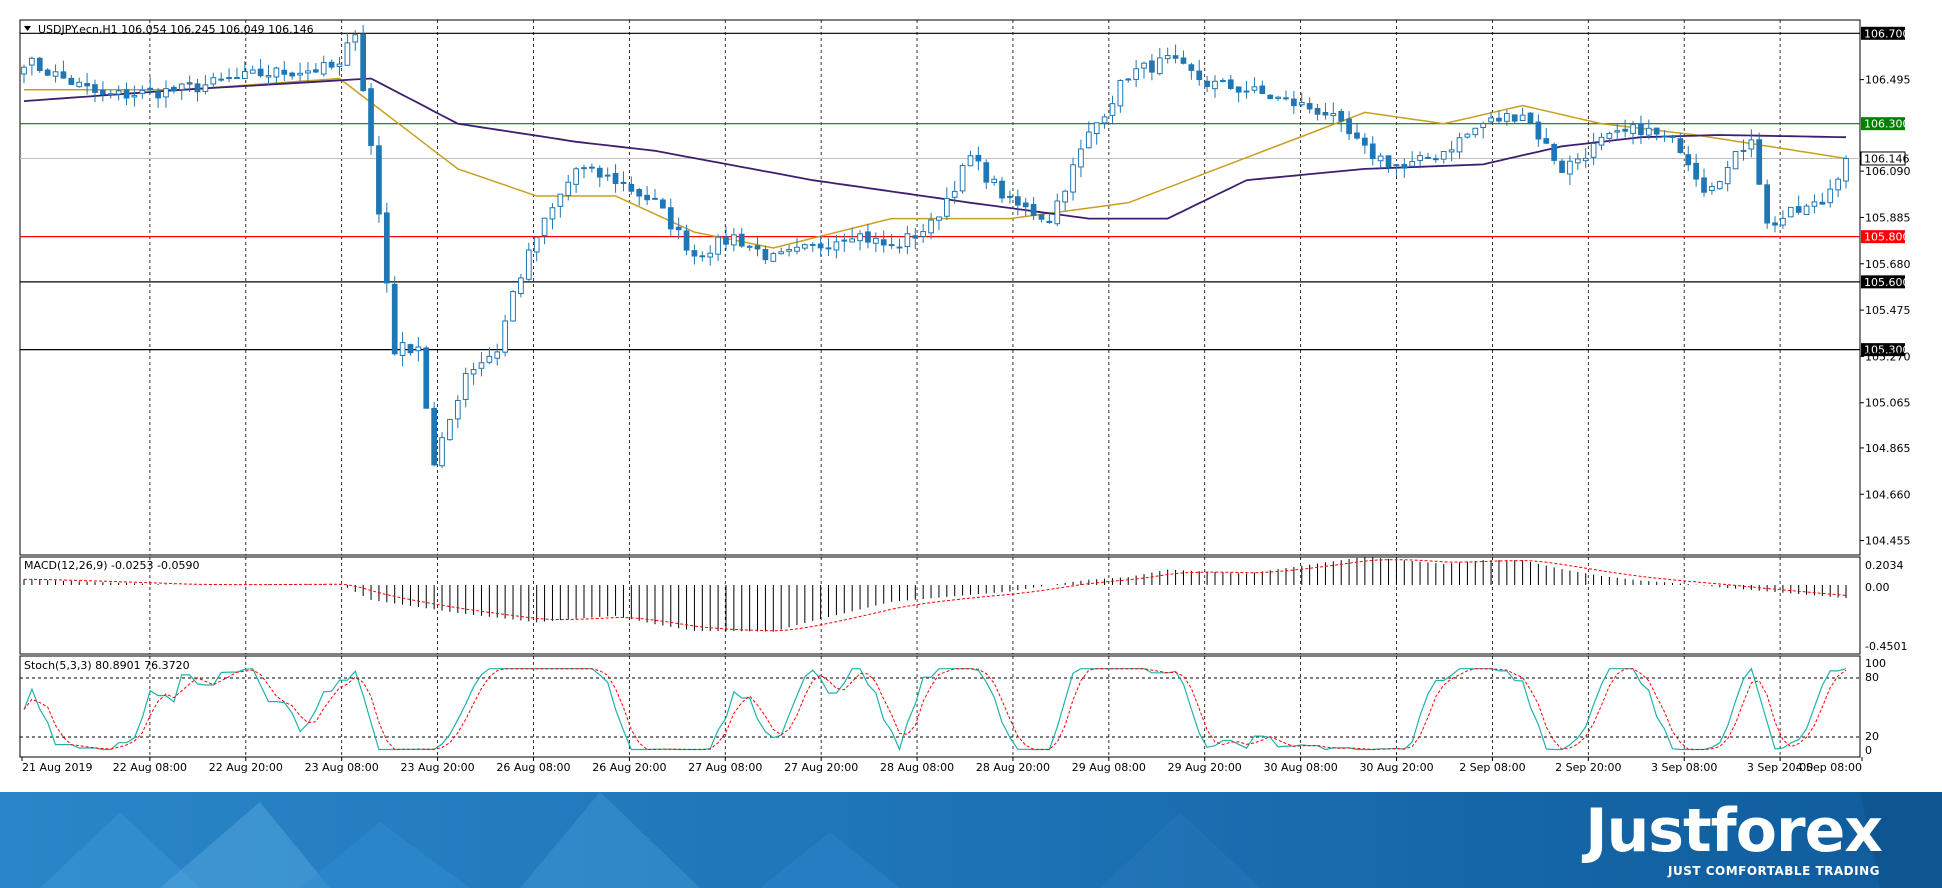 This screenshot has height=888, width=1942. What do you see at coordinates (57, 767) in the screenshot?
I see `time-axis-label: 21 Aug 2019` at bounding box center [57, 767].